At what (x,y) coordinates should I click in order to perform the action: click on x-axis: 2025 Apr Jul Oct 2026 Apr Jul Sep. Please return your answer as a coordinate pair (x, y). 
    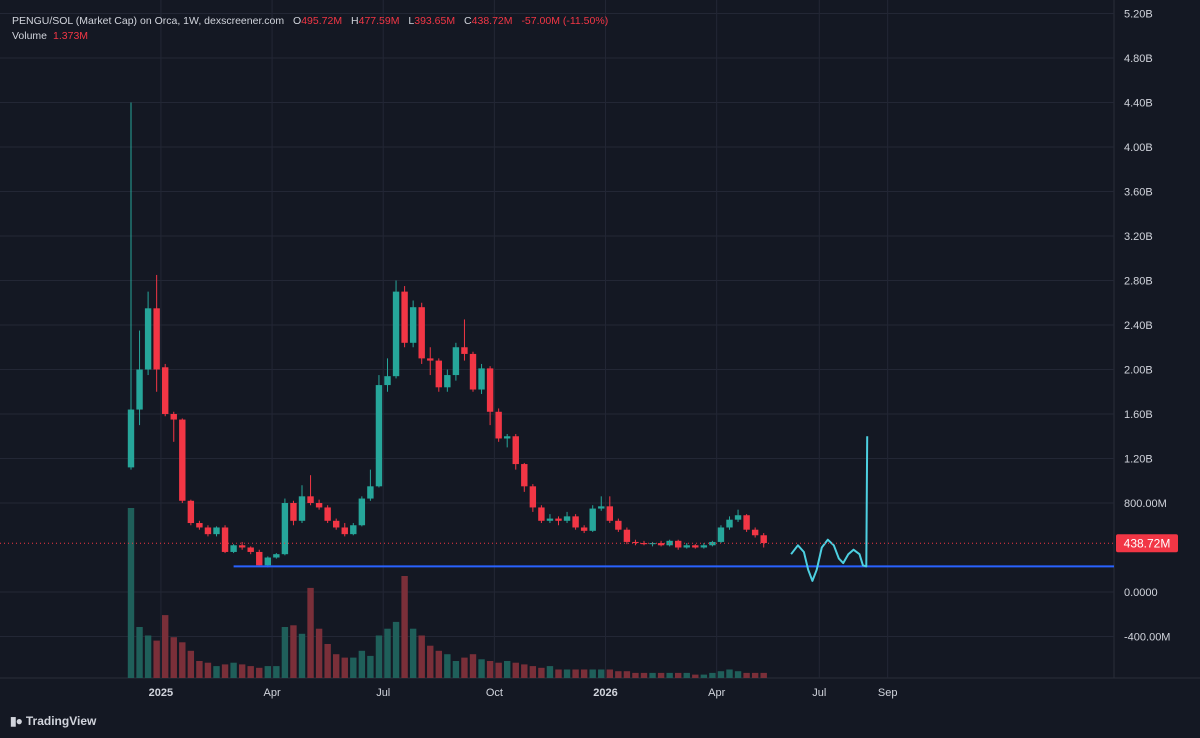
    Looking at the image, I should click on (523, 693).